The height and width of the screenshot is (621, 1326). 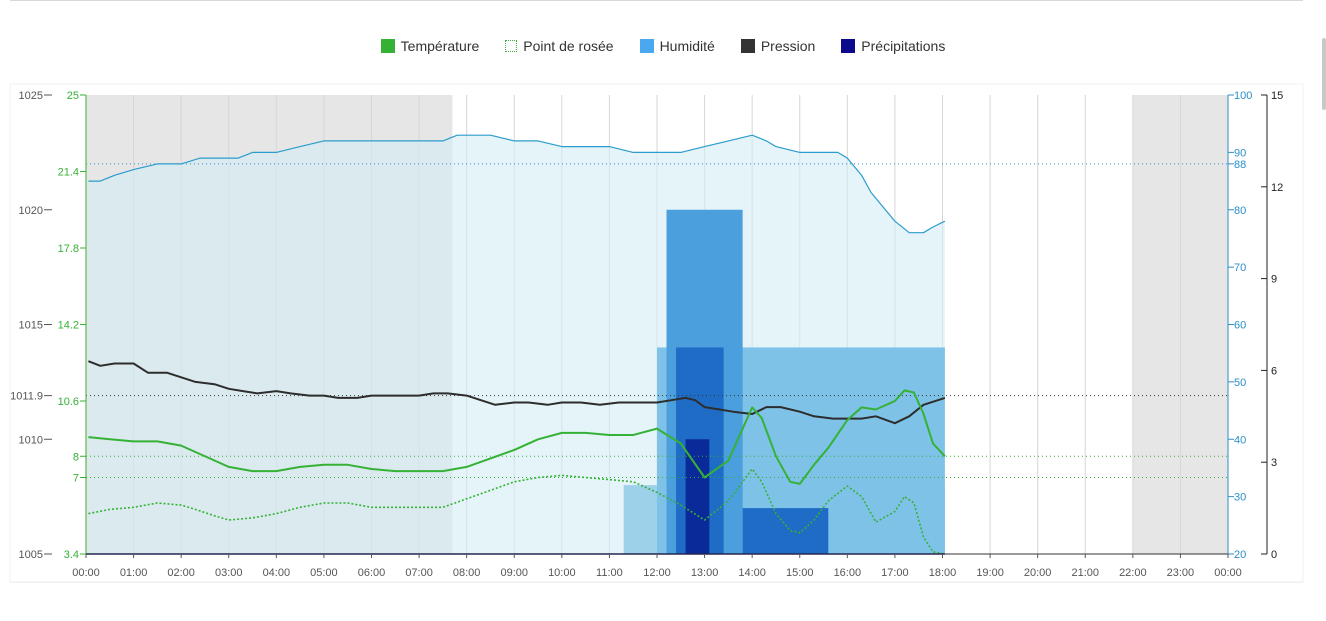 What do you see at coordinates (943, 573) in the screenshot?
I see `x-tick-label: 18:00` at bounding box center [943, 573].